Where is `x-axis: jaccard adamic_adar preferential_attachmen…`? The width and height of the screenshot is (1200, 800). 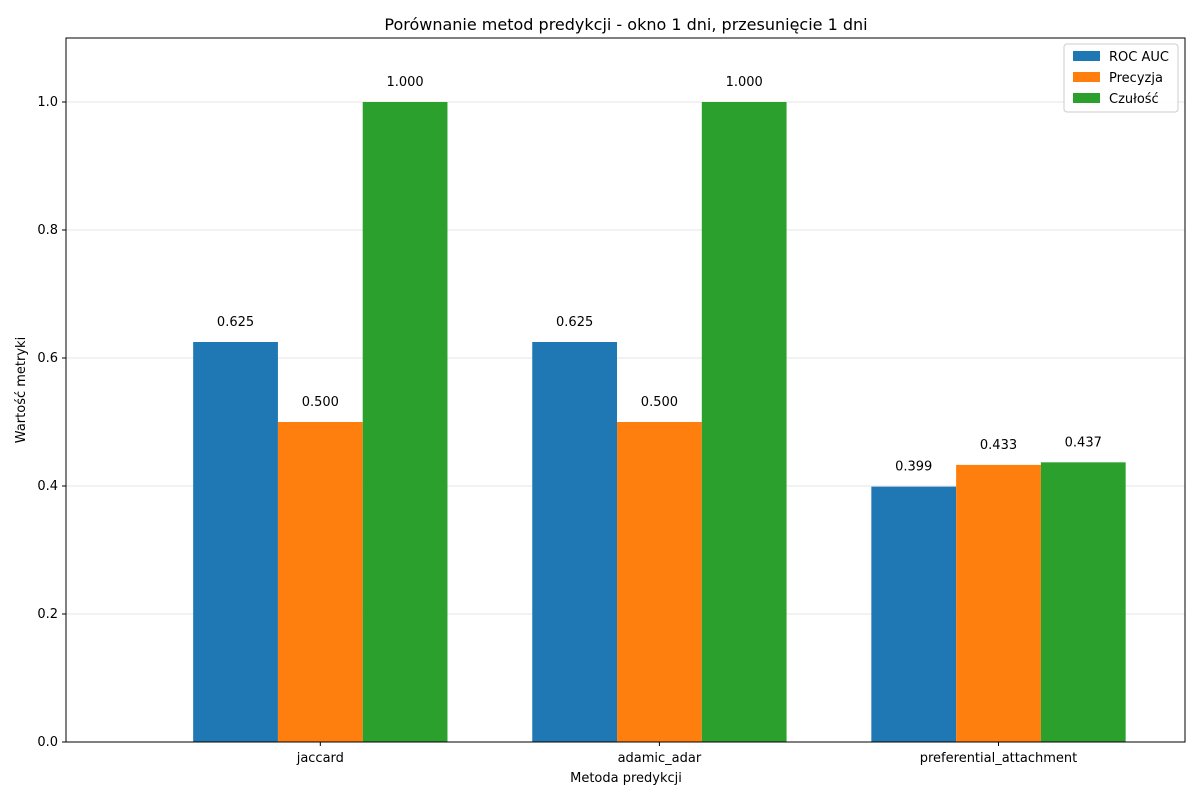 x-axis: jaccard adamic_adar preferential_attachmen… is located at coordinates (686, 754).